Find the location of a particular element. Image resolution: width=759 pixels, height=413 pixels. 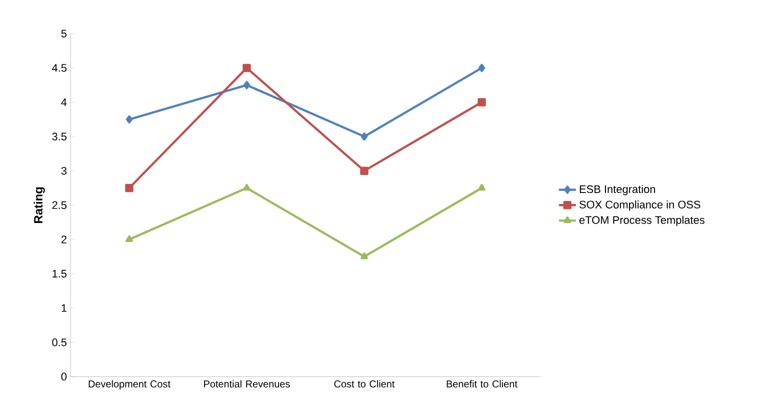

y-tick-label: 0.5 is located at coordinates (59, 342).